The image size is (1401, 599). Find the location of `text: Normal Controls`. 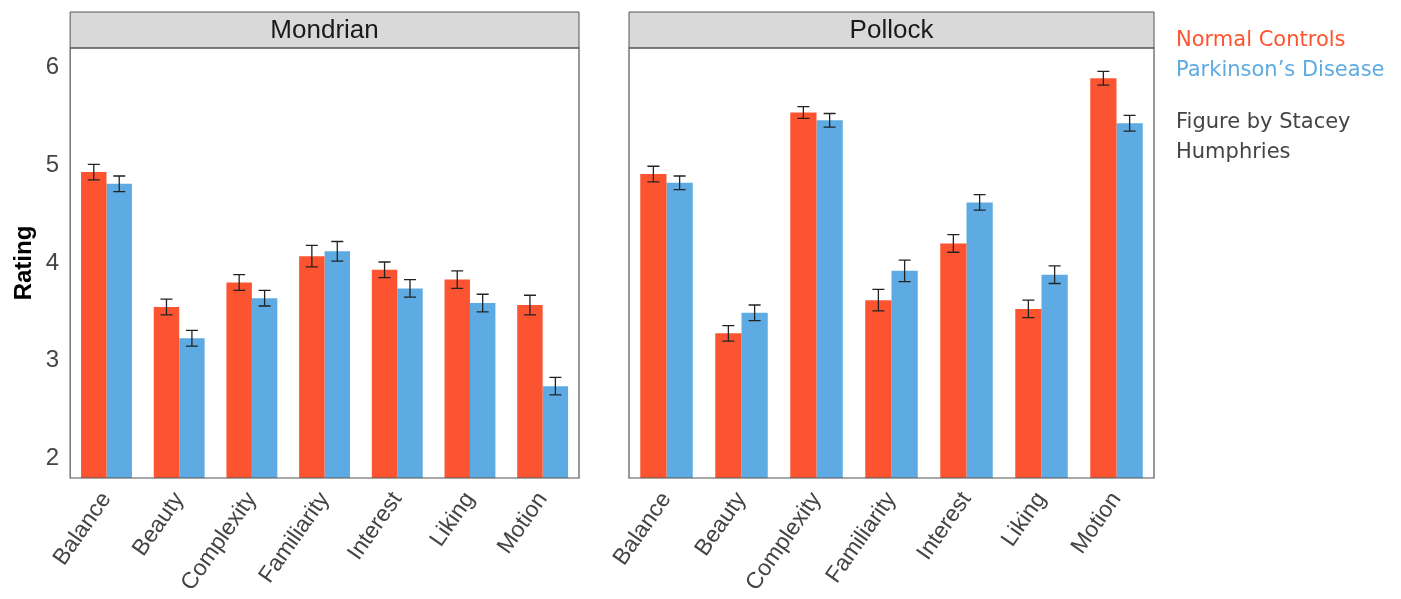

text: Normal Controls is located at coordinates (1261, 39).